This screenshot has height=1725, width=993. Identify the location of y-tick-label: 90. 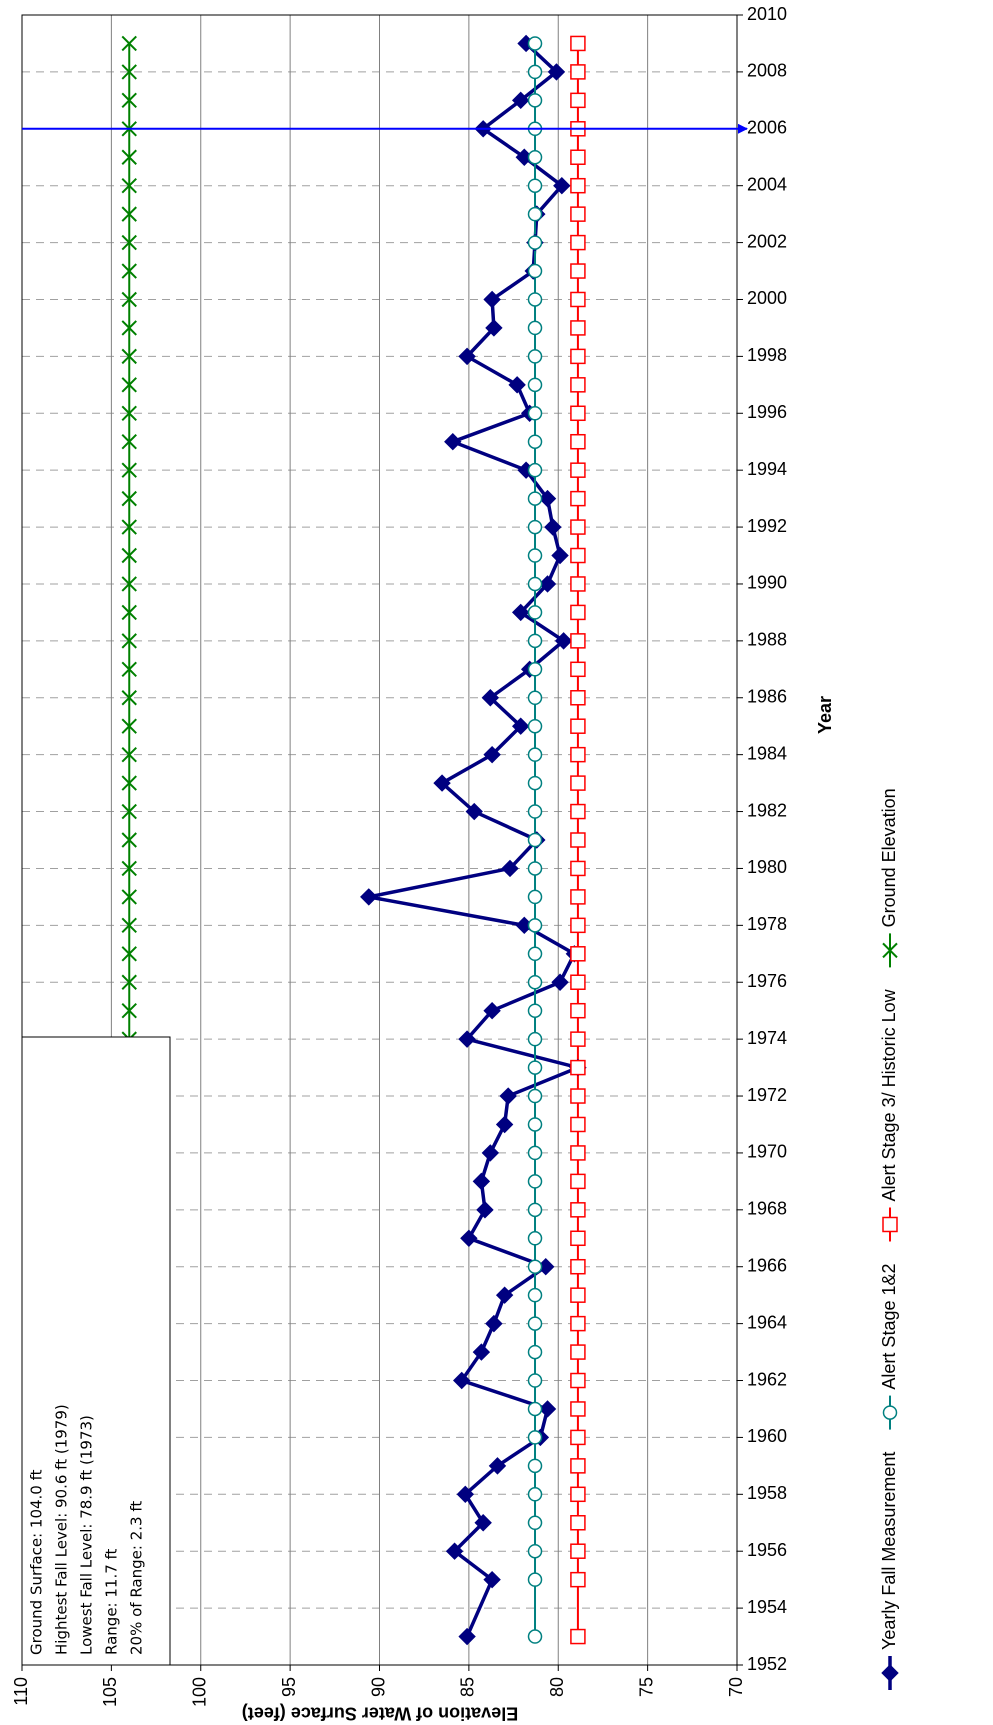
(378, 1687).